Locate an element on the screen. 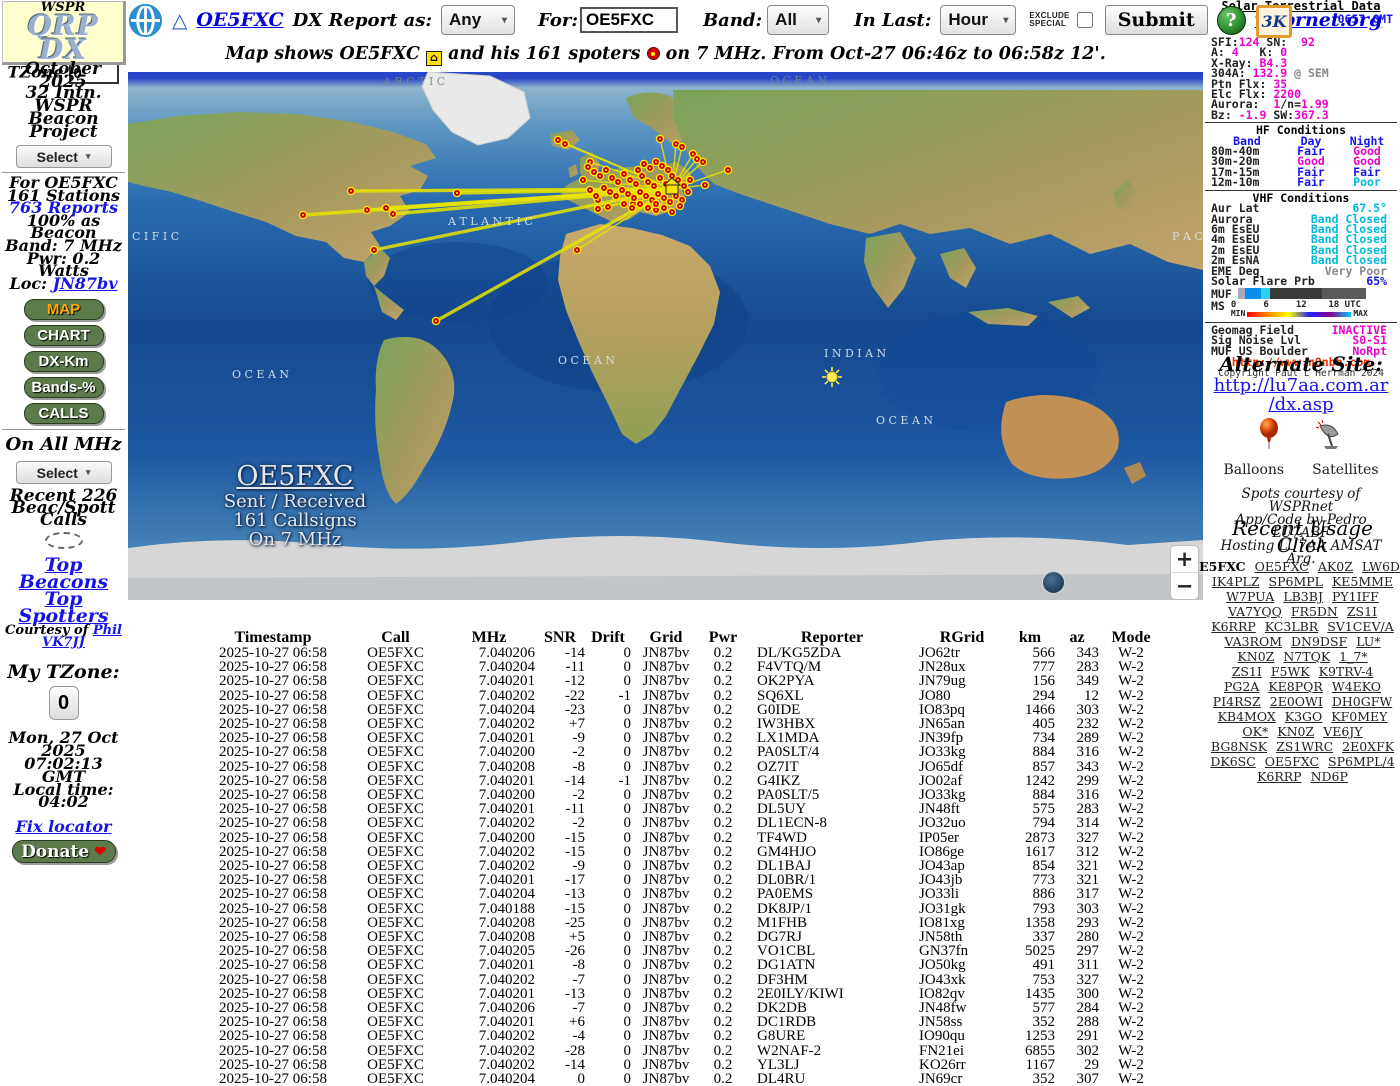 The image size is (1400, 1086). for-callsign-input is located at coordinates (628, 20).